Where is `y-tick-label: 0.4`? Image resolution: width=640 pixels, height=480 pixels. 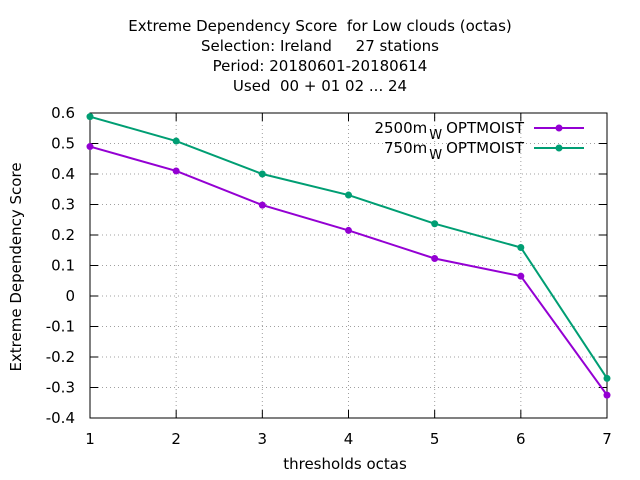
y-tick-label: 0.4 is located at coordinates (63, 174).